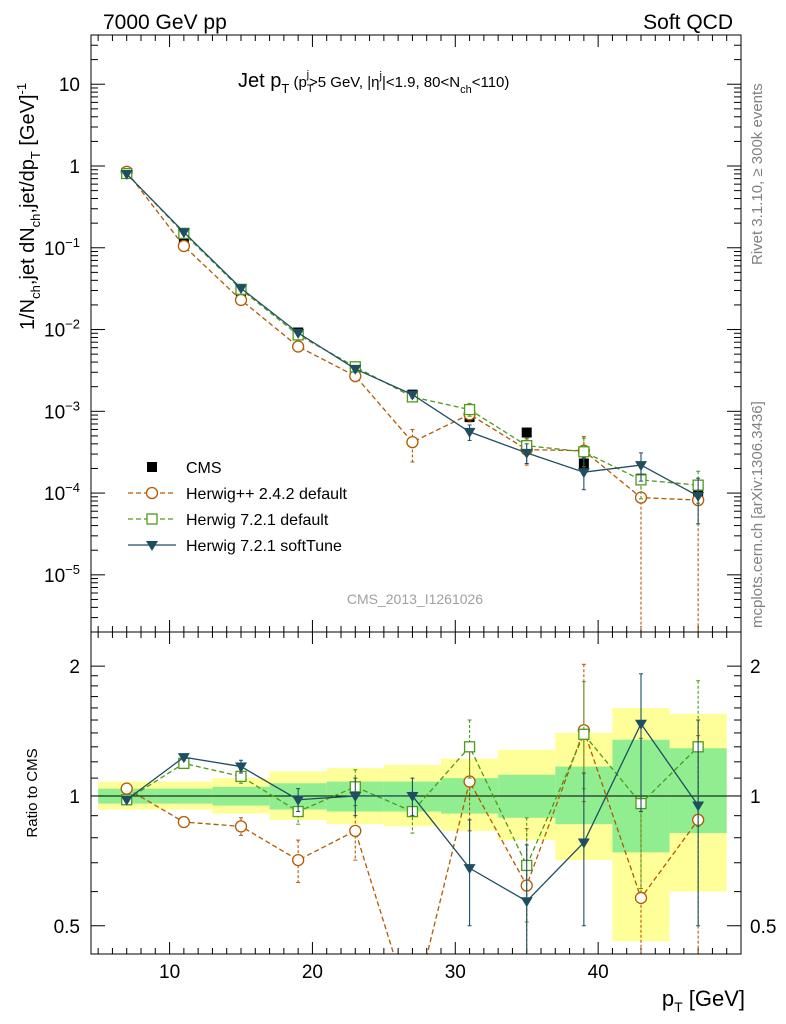 This screenshot has height=1024, width=786. Describe the element at coordinates (67, 927) in the screenshot. I see `y-tick-label: 0.5` at that location.